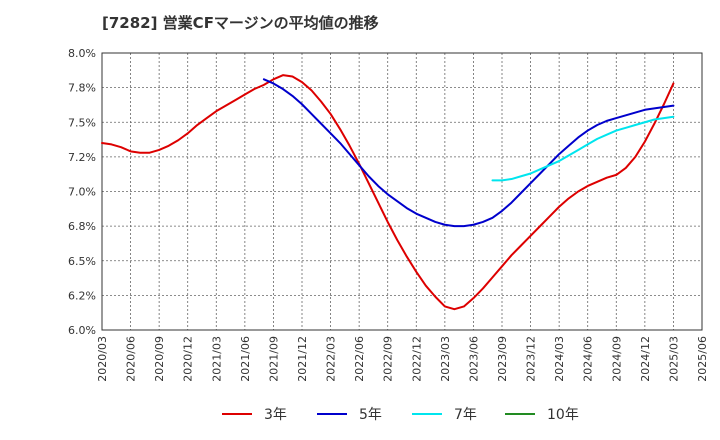  Describe the element at coordinates (370, 415) in the screenshot. I see `legend-label: 5年` at that location.